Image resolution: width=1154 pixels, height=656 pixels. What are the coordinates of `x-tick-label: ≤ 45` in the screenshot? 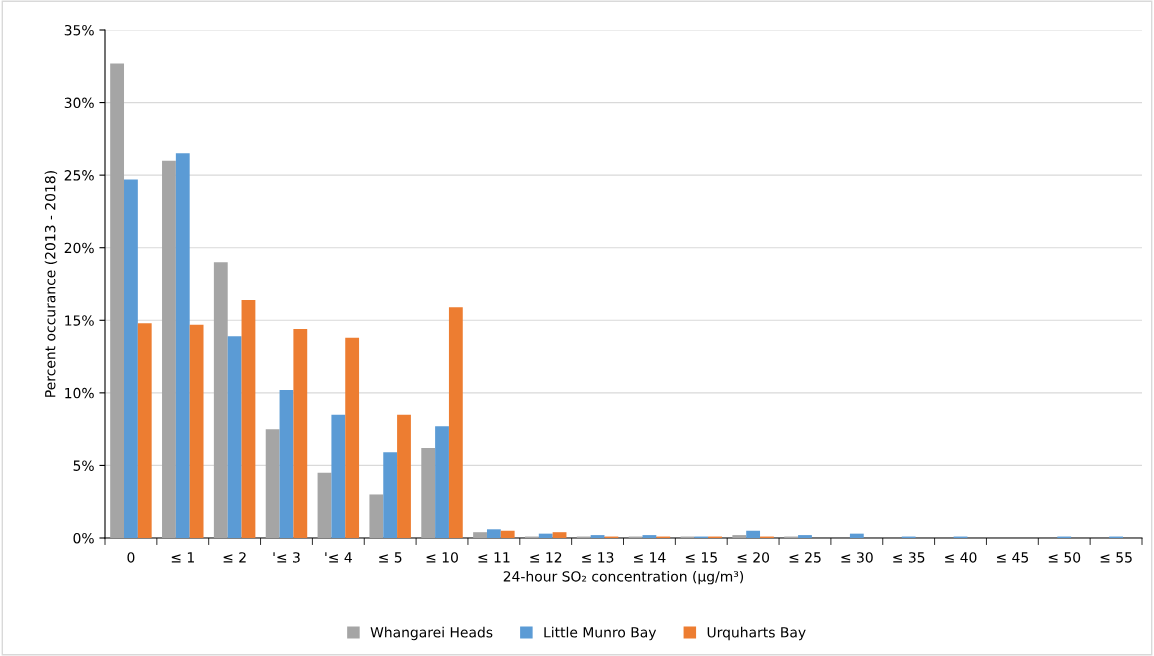 It's located at (1012, 557).